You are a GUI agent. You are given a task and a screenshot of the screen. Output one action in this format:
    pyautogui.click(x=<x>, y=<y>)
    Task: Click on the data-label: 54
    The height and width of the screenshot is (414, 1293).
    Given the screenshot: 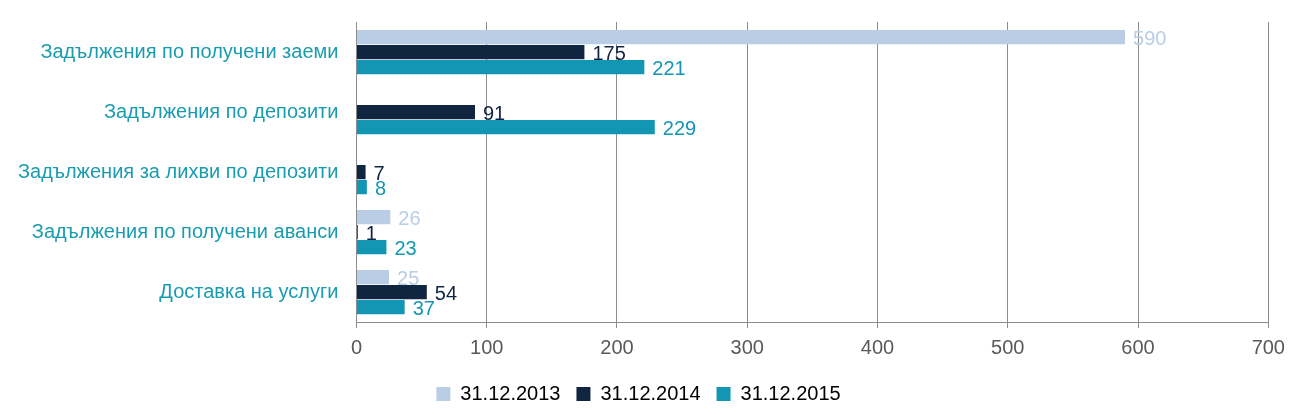 What is the action you would take?
    pyautogui.click(x=446, y=292)
    